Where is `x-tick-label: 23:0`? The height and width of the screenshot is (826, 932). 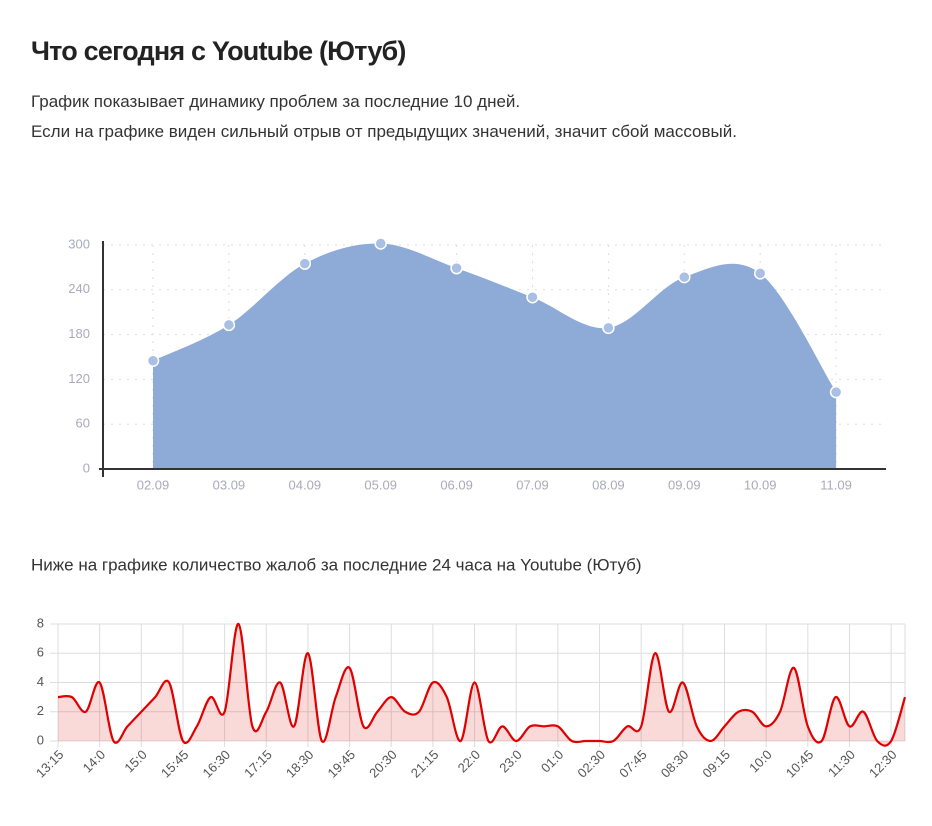 x-tick-label: 23:0 is located at coordinates (510, 761).